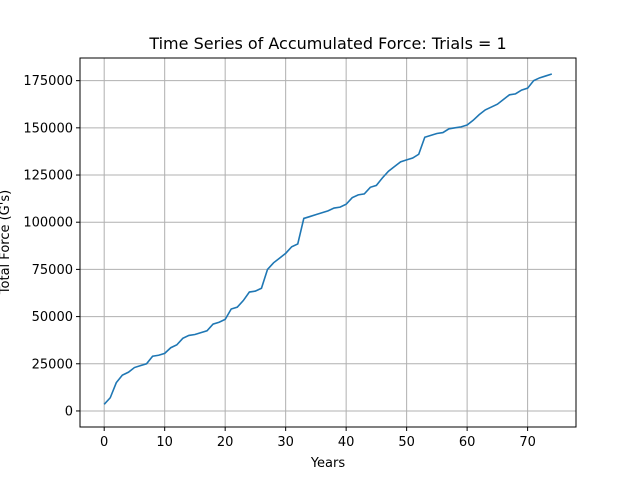  I want to click on x-tick-label: 50, so click(406, 442).